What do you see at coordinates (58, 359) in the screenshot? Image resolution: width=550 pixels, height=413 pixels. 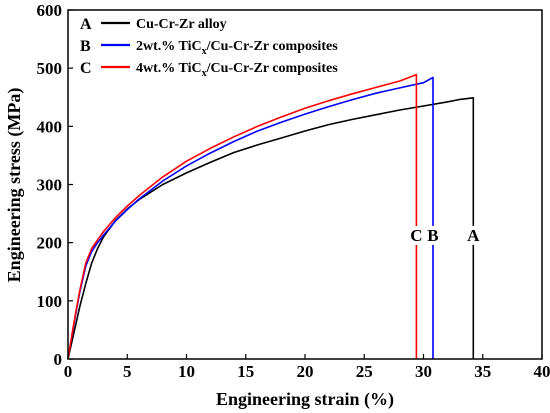 I see `y-tick-label: 0` at bounding box center [58, 359].